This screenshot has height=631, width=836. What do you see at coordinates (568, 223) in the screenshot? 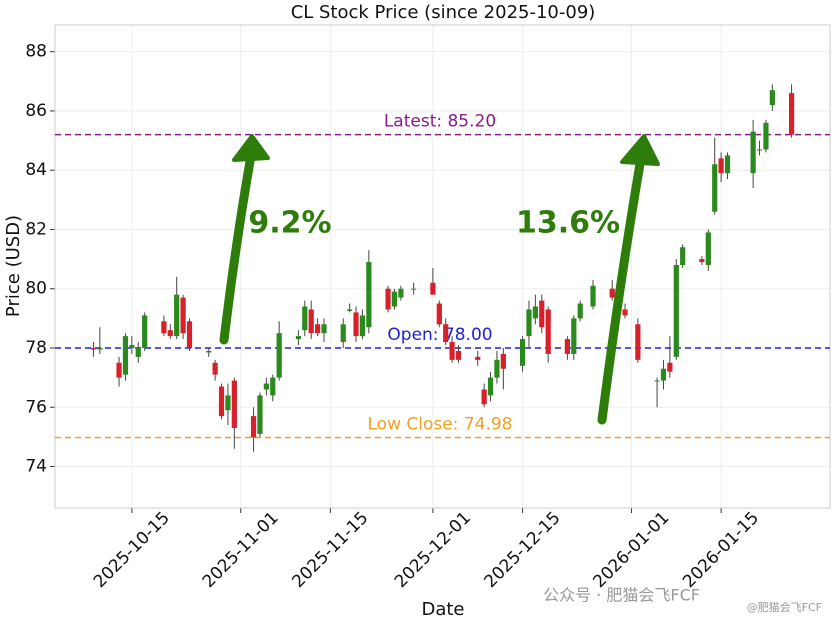
I see `arrow-label: 13.6%` at bounding box center [568, 223].